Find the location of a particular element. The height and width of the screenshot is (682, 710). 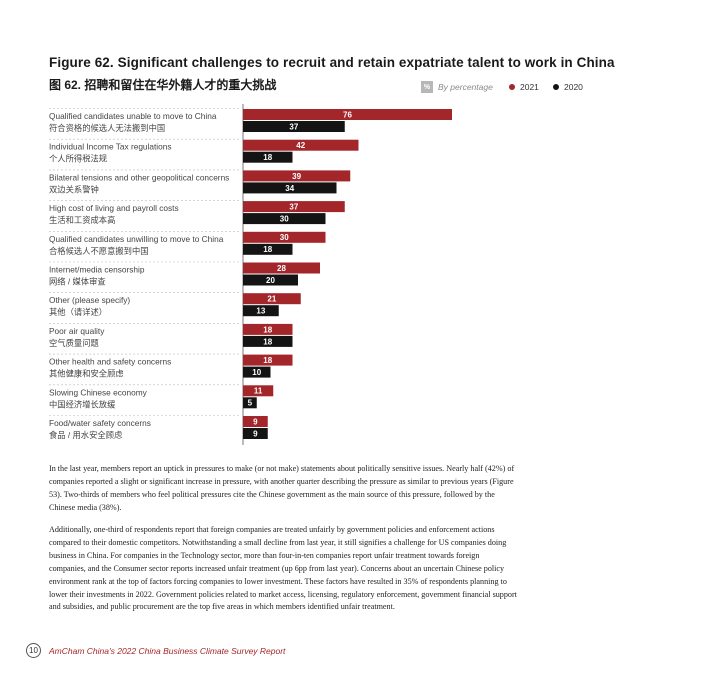

percent-icon: % is located at coordinates (427, 87).